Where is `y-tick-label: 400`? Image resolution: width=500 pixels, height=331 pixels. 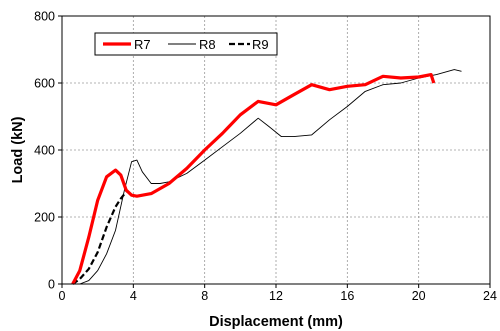
y-tick-label: 400 is located at coordinates (44, 151).